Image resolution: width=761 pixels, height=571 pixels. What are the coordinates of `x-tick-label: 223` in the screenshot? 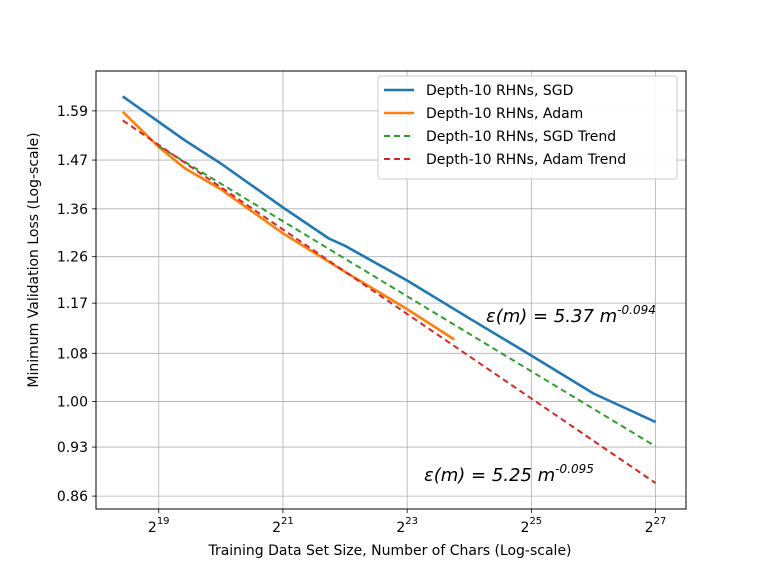 It's located at (407, 526).